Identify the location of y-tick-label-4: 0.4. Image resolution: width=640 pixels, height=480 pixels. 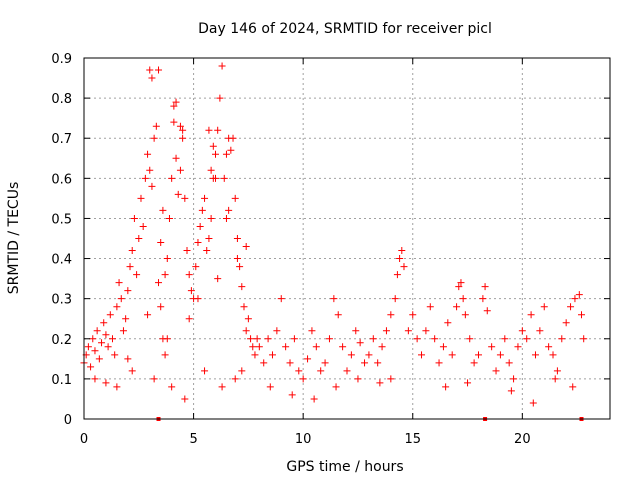
(61, 260).